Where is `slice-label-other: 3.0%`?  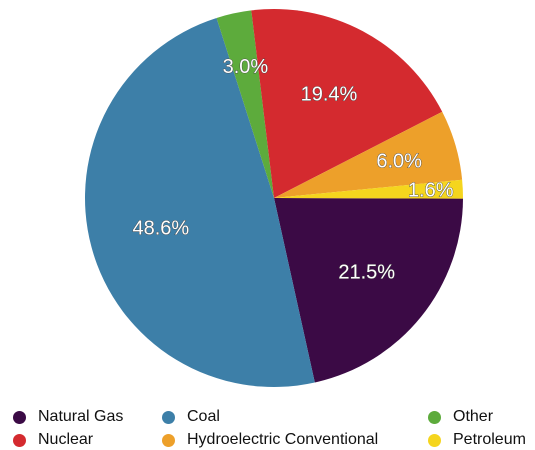
slice-label-other: 3.0% is located at coordinates (246, 67).